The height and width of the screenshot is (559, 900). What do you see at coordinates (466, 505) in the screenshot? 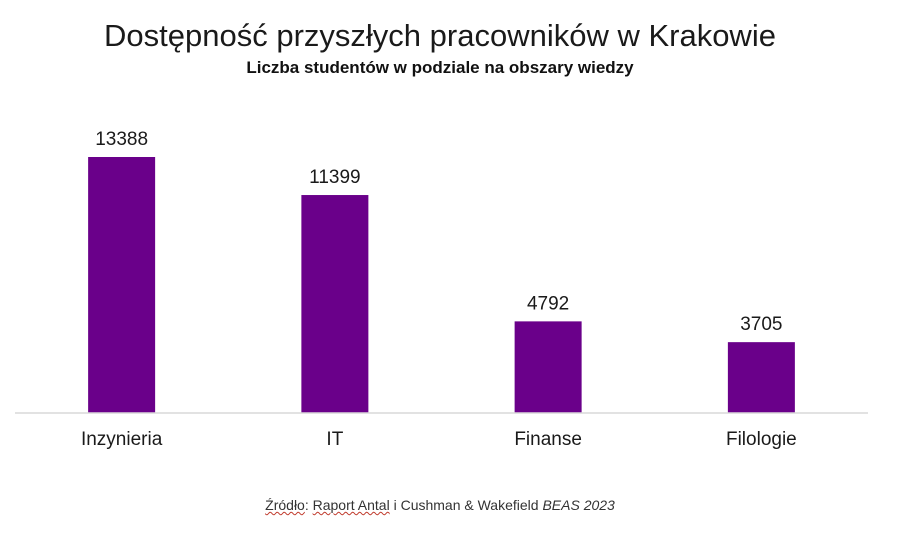
I see `source-publisher: i Cushman & Wakefield` at bounding box center [466, 505].